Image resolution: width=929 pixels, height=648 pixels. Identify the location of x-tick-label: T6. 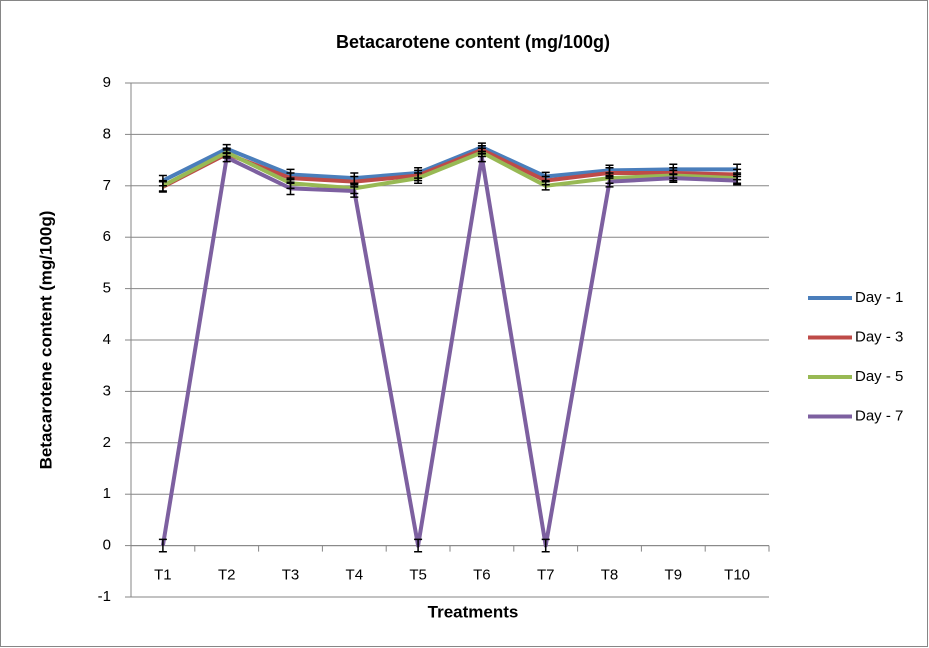
(482, 575).